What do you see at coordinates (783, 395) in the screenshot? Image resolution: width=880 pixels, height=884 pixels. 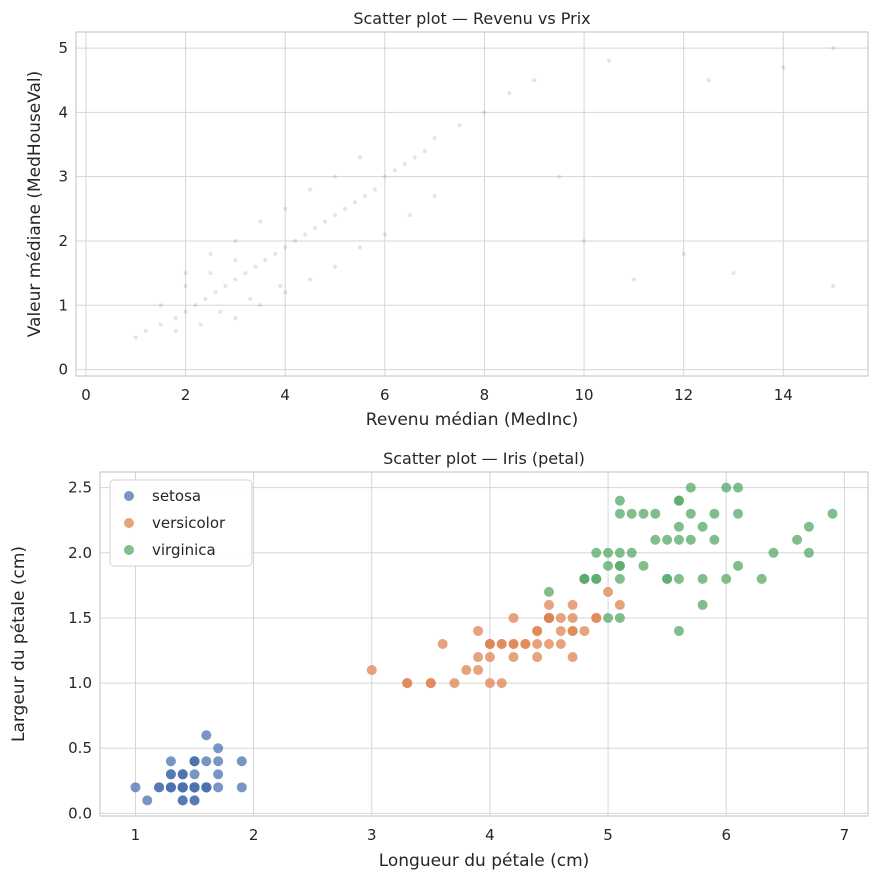 I see `x-tick-label: 14` at bounding box center [783, 395].